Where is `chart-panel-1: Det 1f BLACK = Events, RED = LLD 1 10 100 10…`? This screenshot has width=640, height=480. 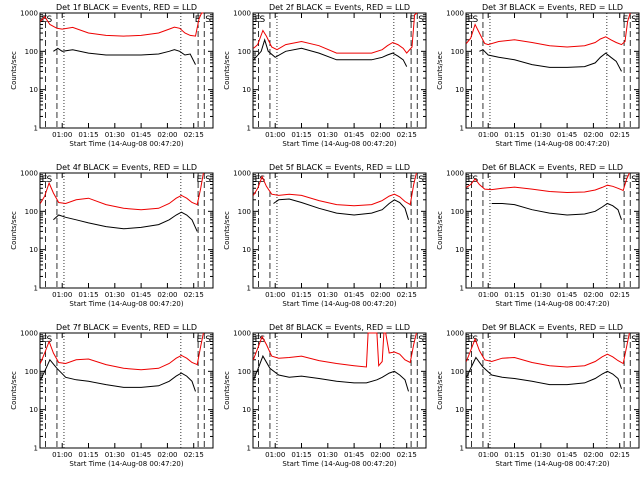
chart-panel-1: Det 1f BLACK = Events, RED = LLD 1 10 100 10… is located at coordinates (112, 75).